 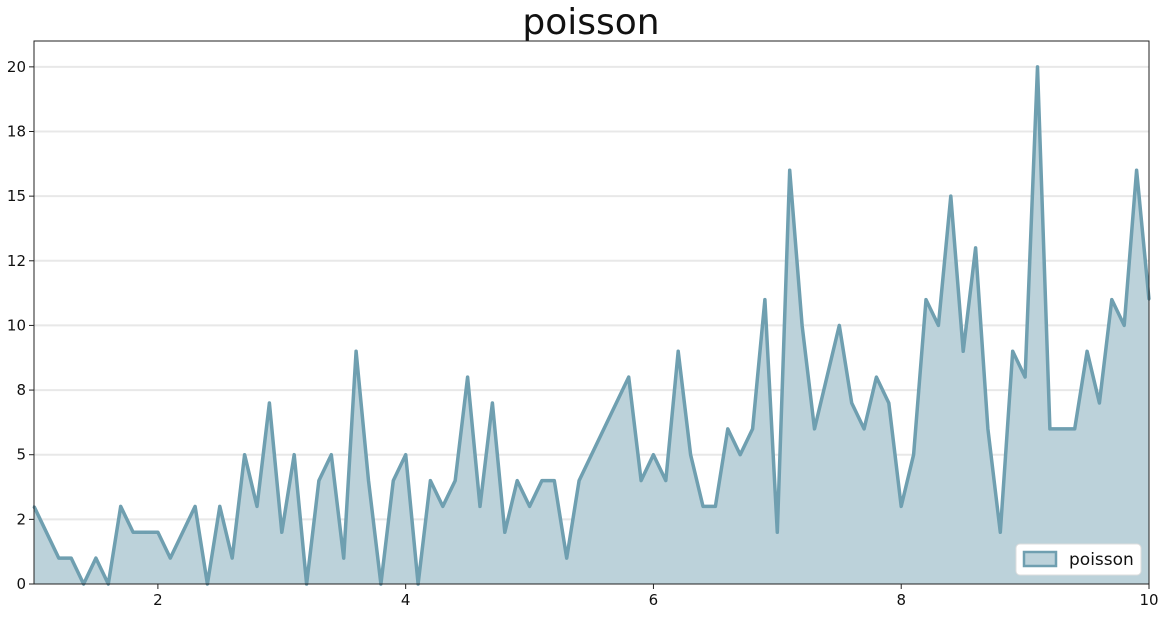 I want to click on y-axis-ticks: 0 2 5 8 10 12 15 18 20, so click(x=20, y=325).